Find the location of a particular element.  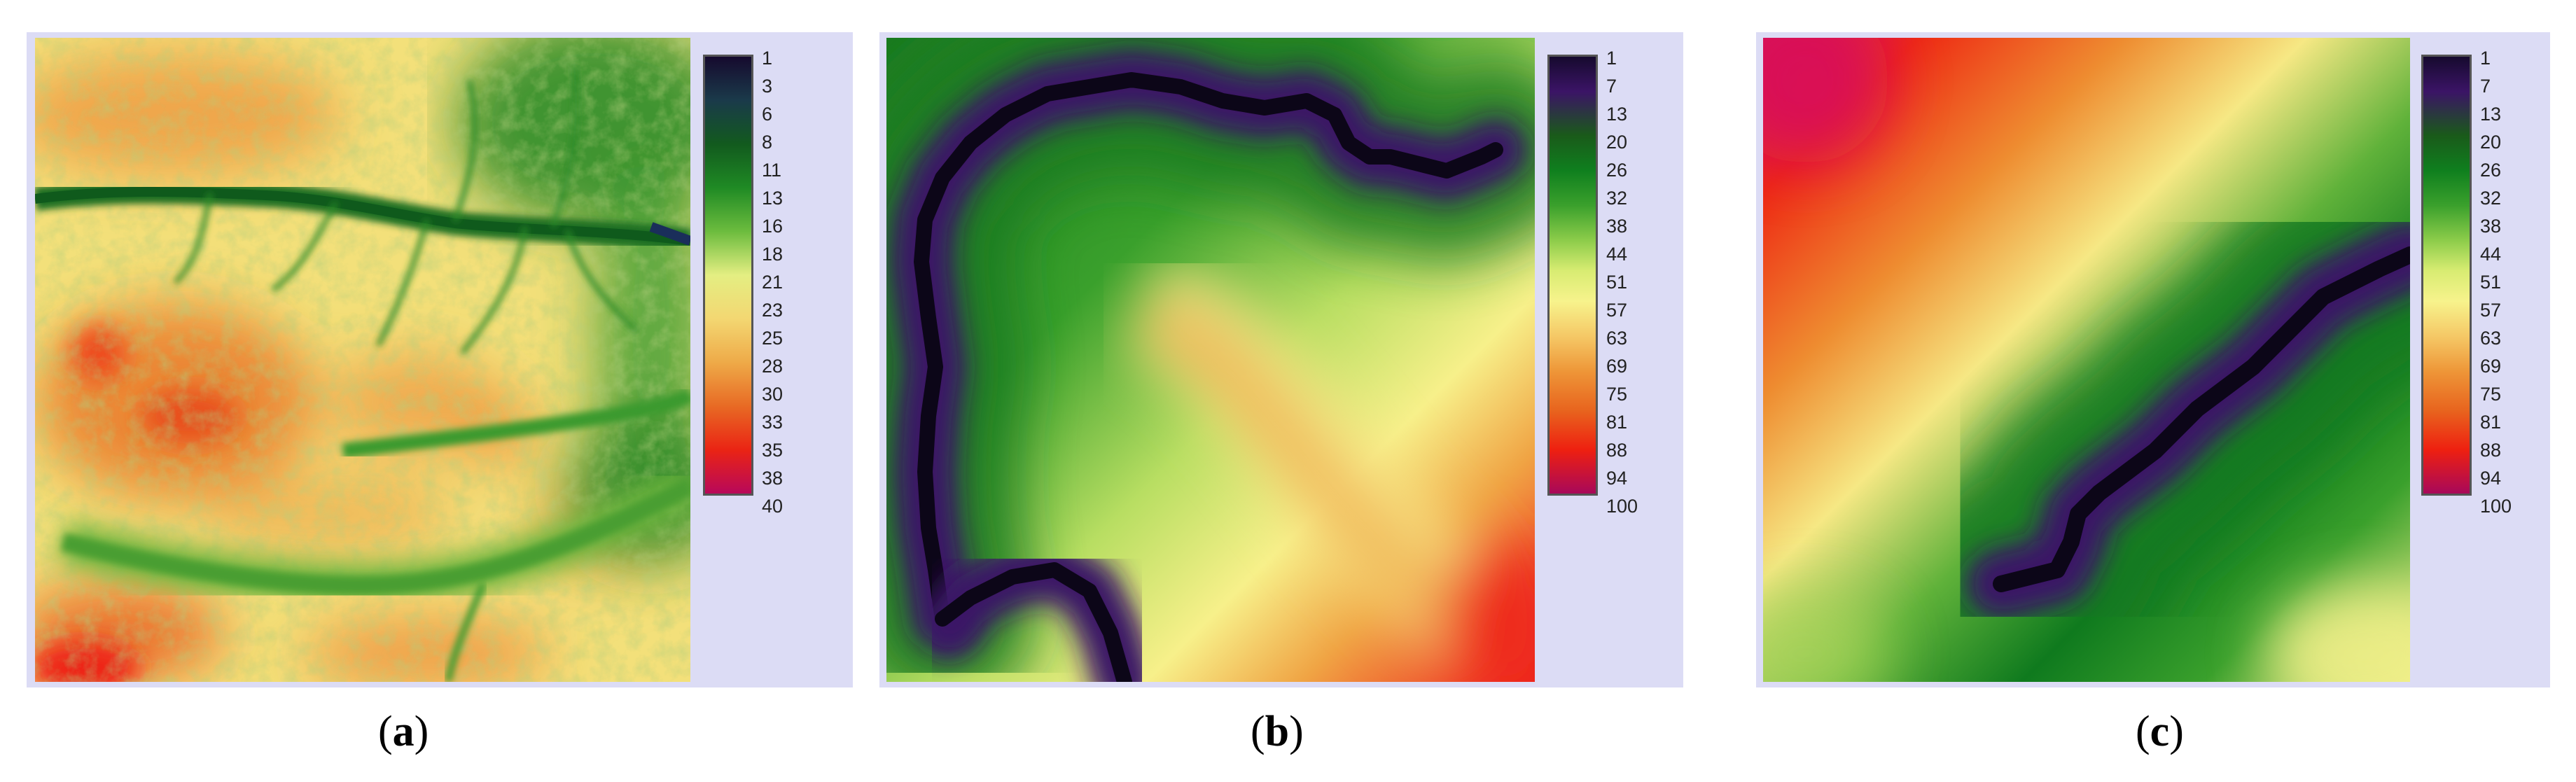

caption-letter: a is located at coordinates (403, 731).